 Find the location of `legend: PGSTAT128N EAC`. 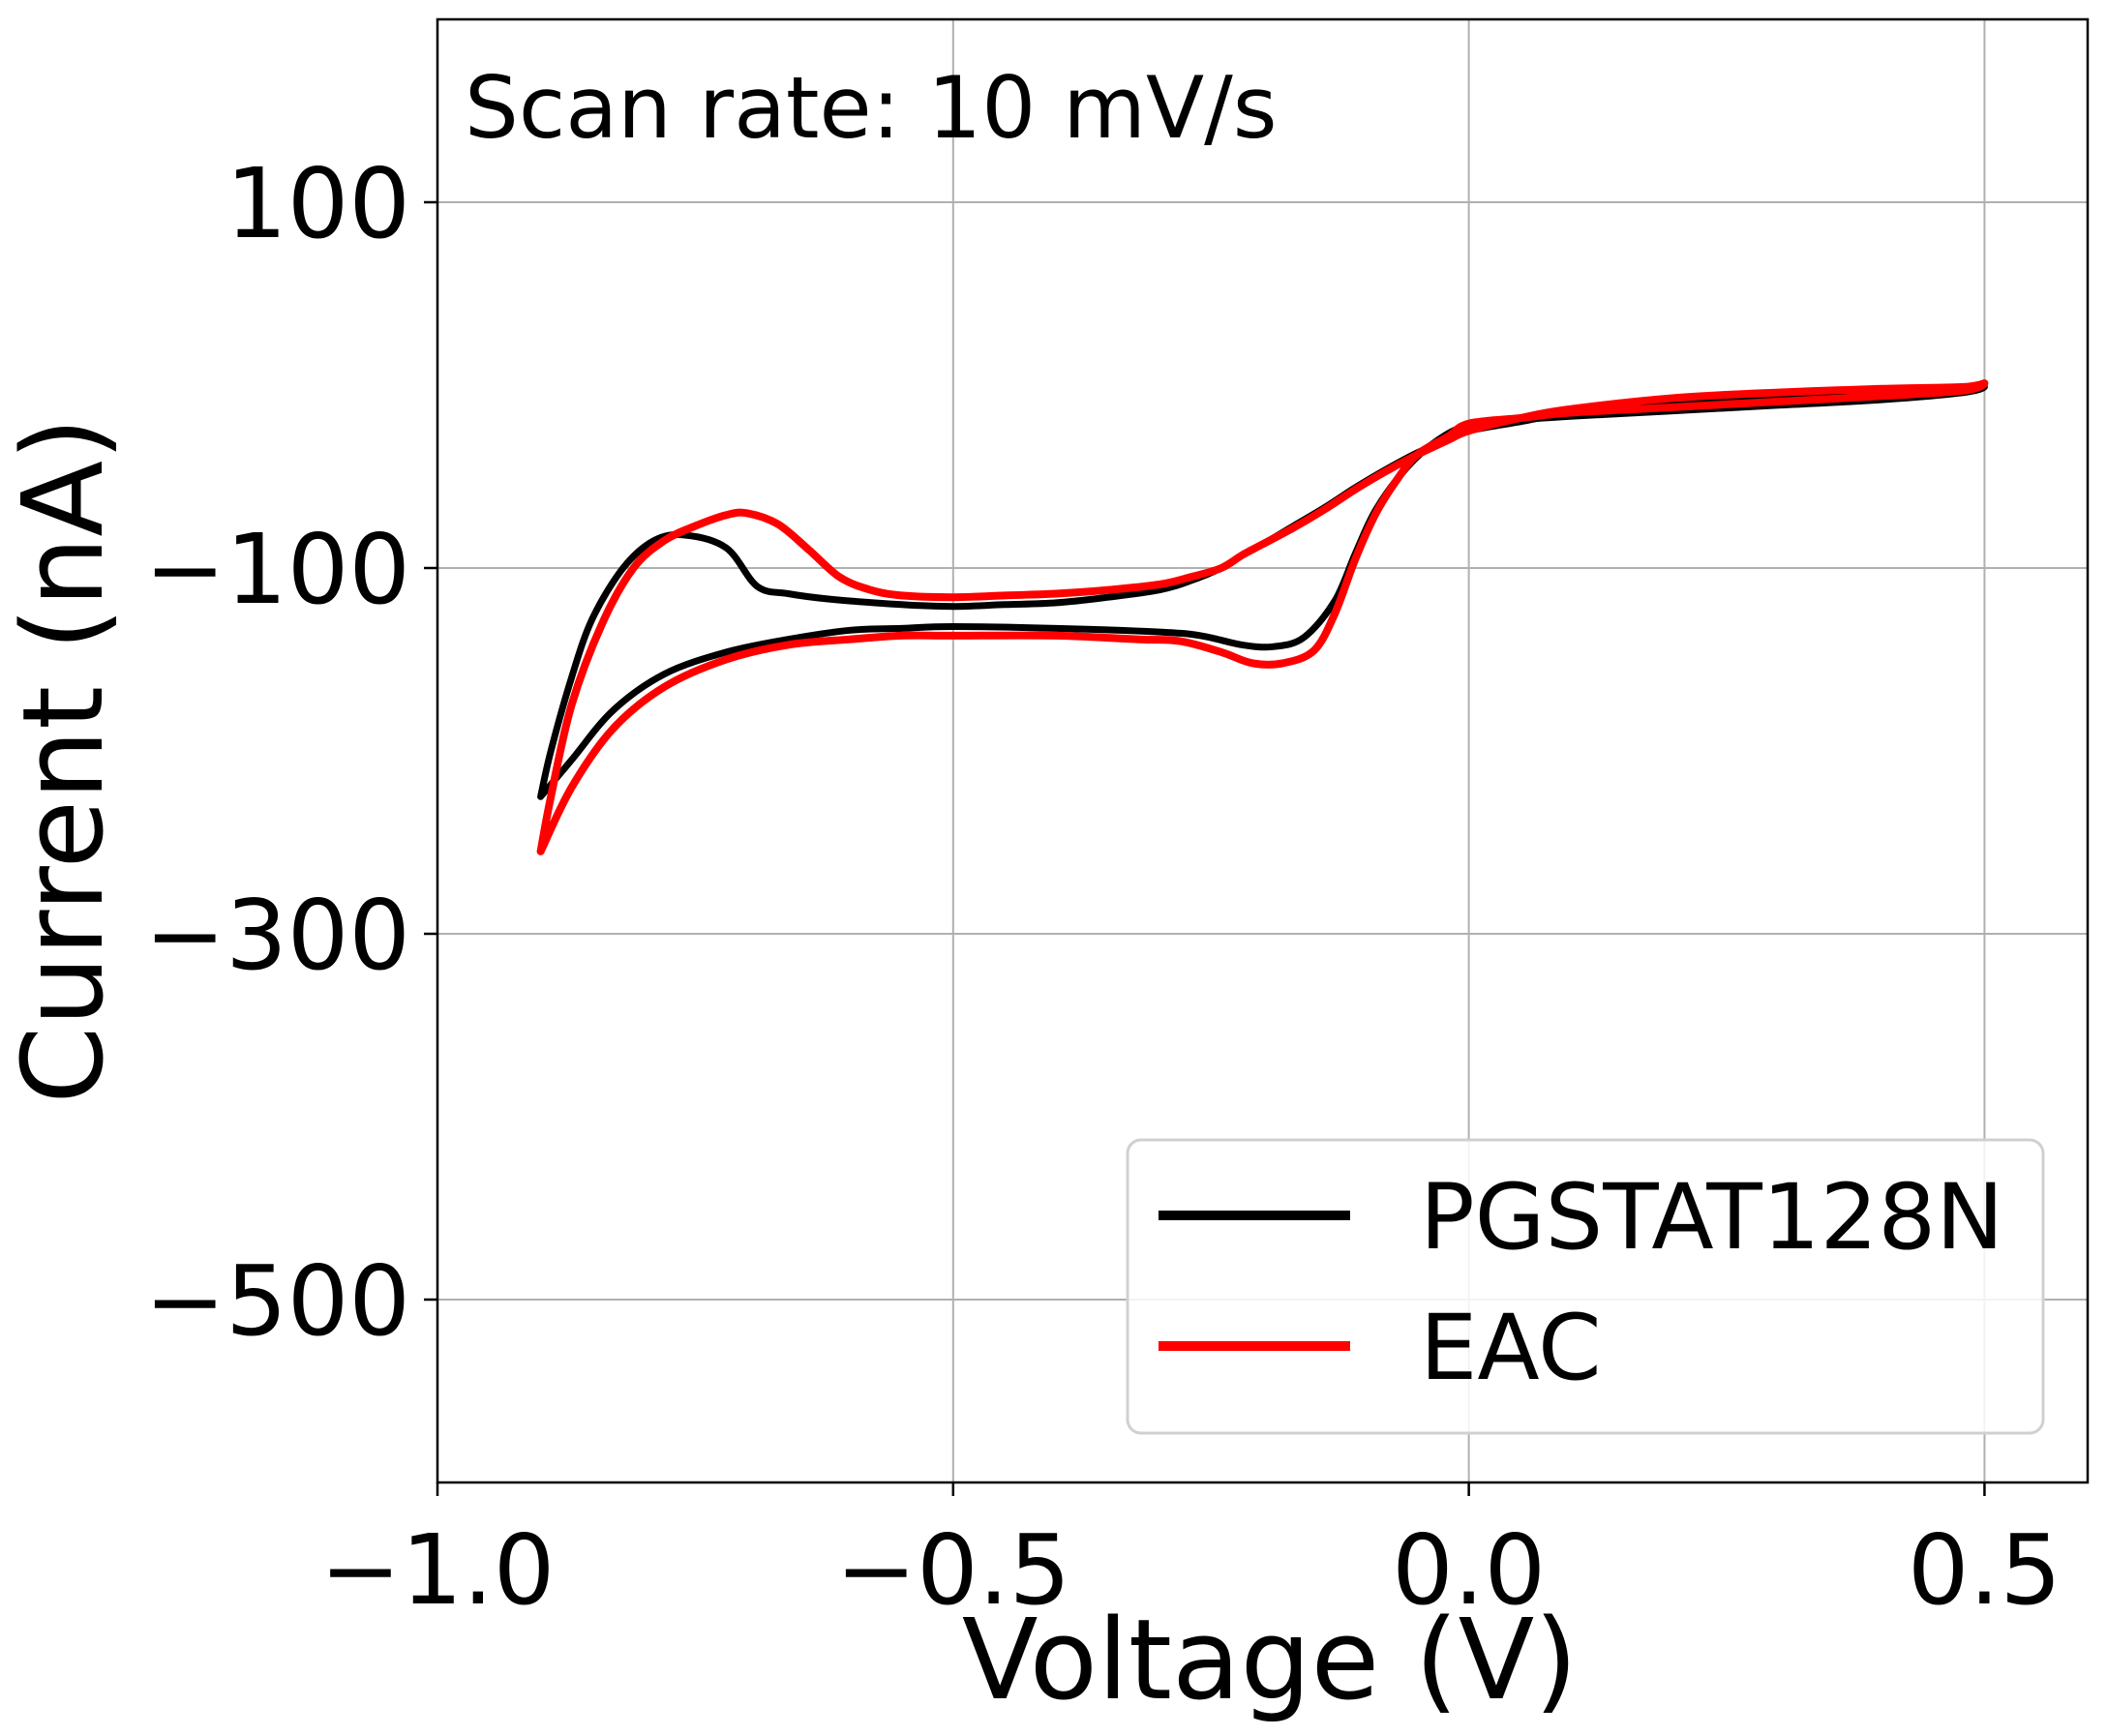

legend: PGSTAT128N EAC is located at coordinates (1585, 1286).